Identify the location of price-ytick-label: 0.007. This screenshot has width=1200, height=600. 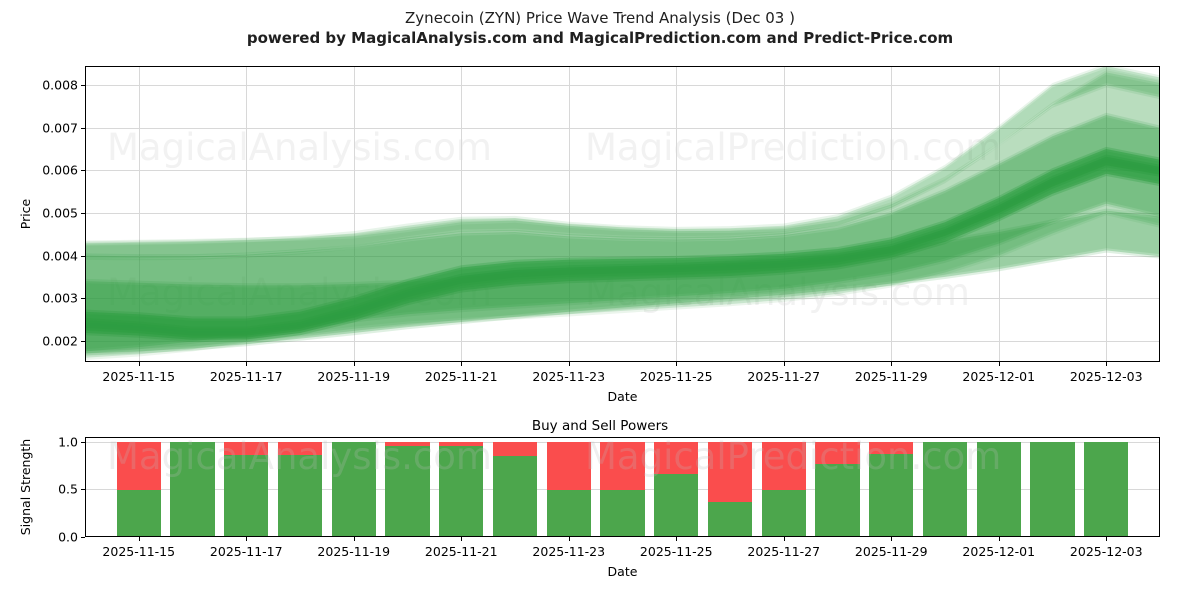
(60, 128).